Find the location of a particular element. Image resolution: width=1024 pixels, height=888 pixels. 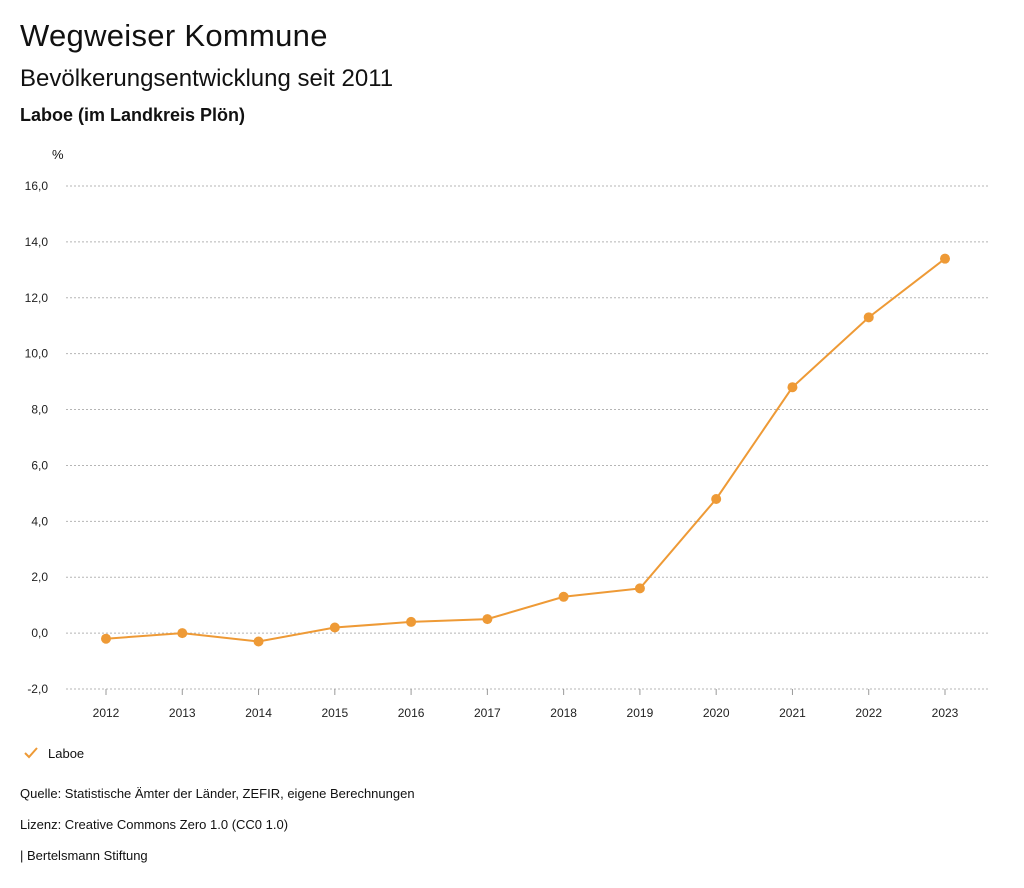

legend-check-icon is located at coordinates (31, 753).